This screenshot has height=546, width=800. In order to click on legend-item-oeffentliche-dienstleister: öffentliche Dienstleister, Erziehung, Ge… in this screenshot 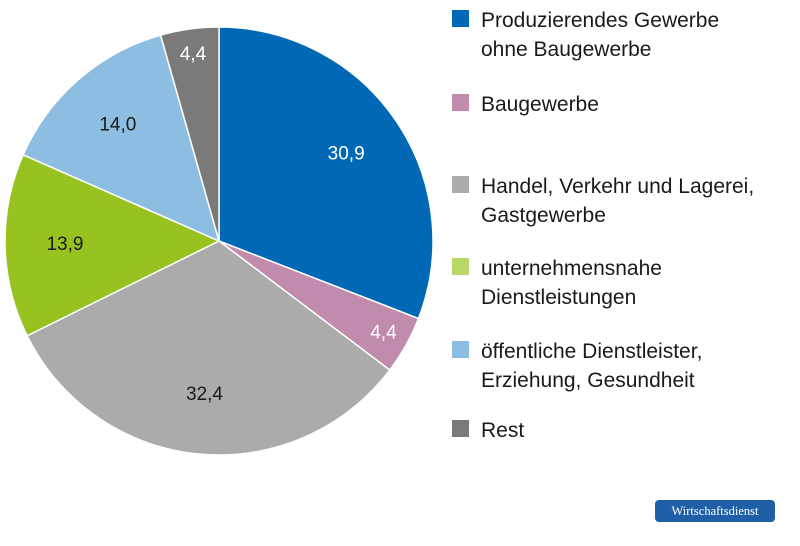, I will do `click(577, 366)`.